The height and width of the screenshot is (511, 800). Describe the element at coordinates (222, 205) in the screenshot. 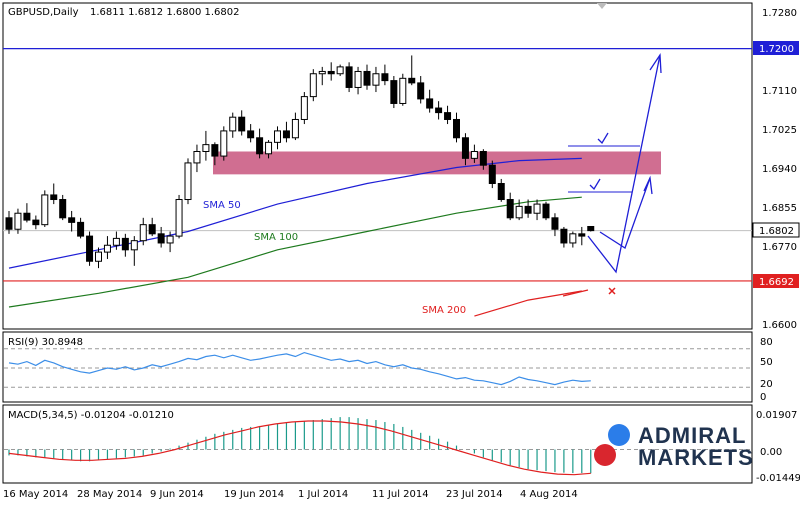

I see `sma50-annotation: SMA 50` at that location.